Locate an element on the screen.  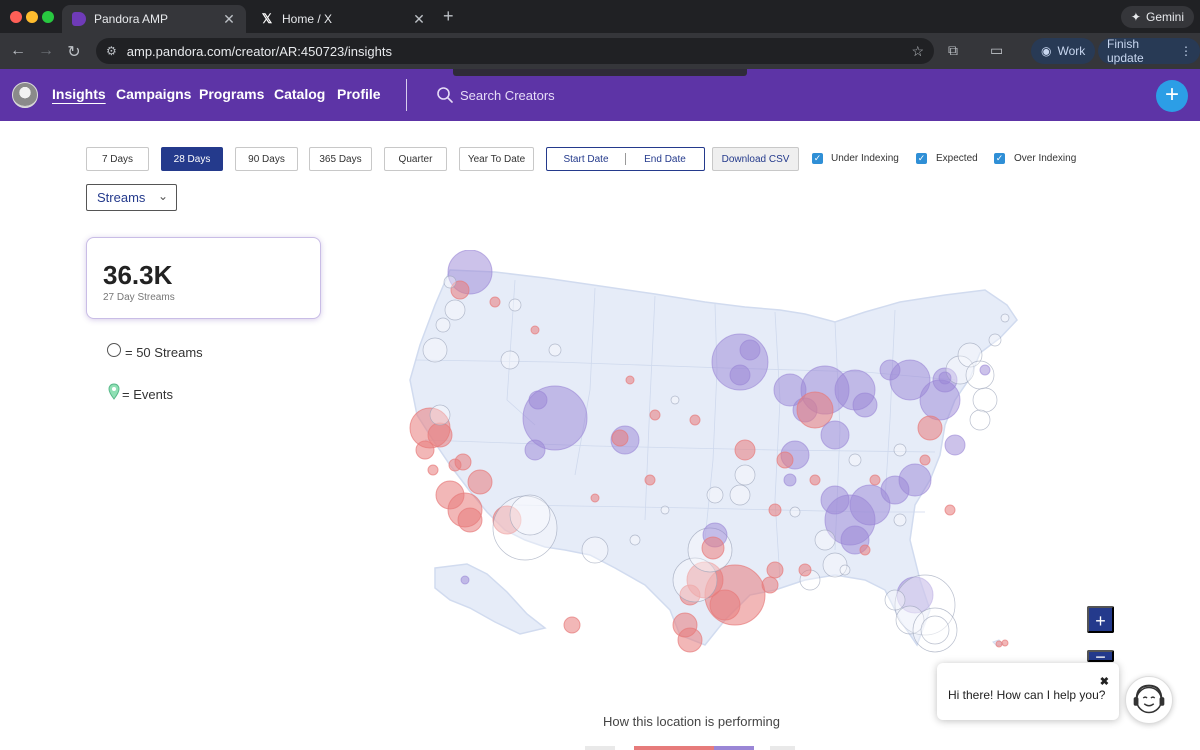
gemini-button: ✦ Gemini is located at coordinates (1157, 17).